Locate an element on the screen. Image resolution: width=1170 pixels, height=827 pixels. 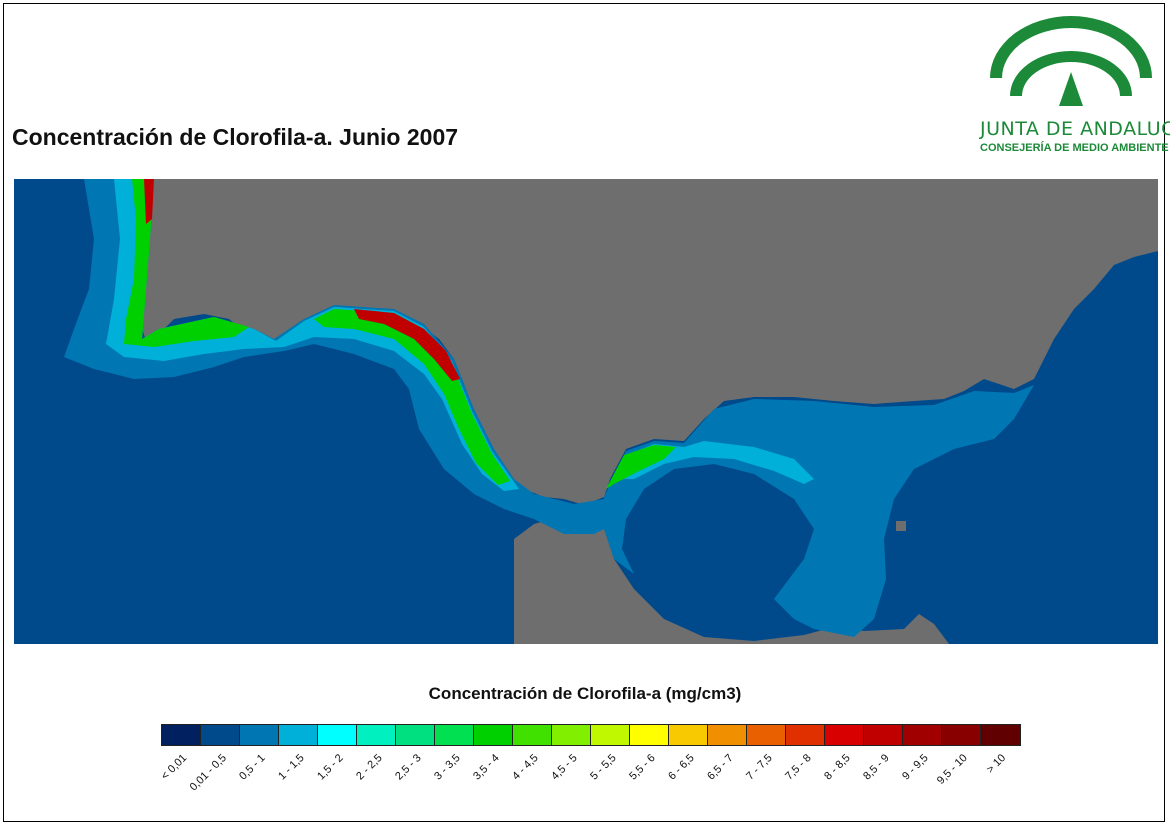
legend-label: 4 - 4,5 is located at coordinates (525, 767).